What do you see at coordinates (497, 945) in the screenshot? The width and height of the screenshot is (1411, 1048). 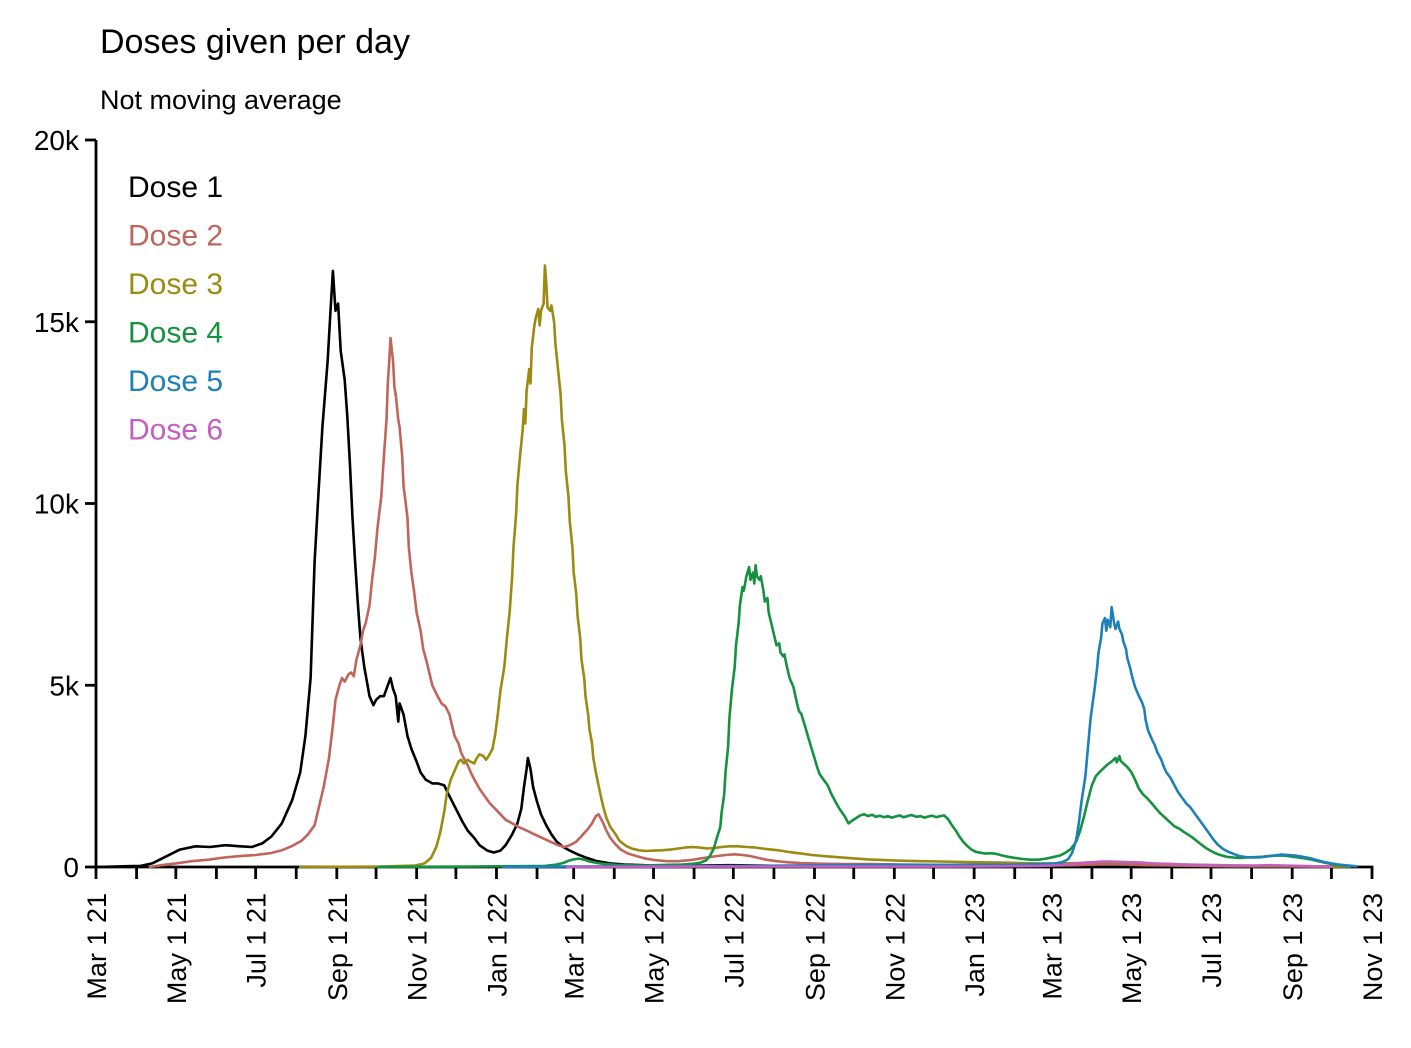 I see `x-tick-label: Jan 1 22` at bounding box center [497, 945].